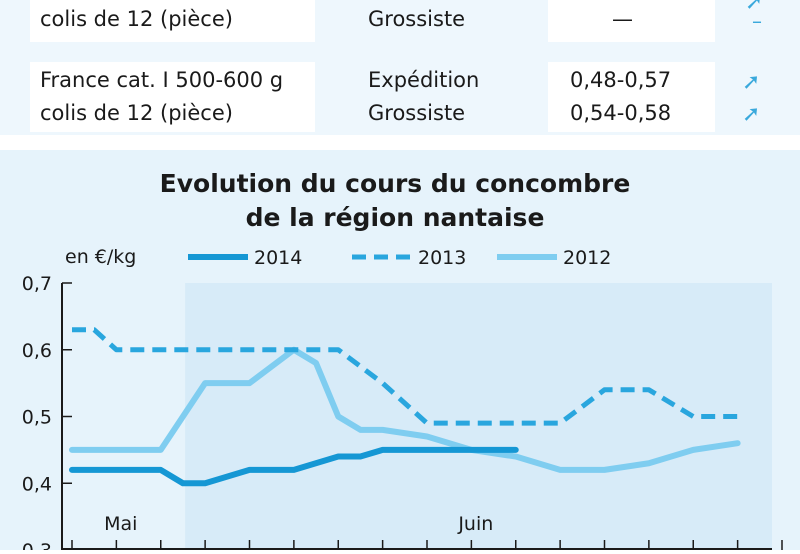 The height and width of the screenshot is (554, 800). I want to click on trend-stable-icon: –, so click(757, 21).